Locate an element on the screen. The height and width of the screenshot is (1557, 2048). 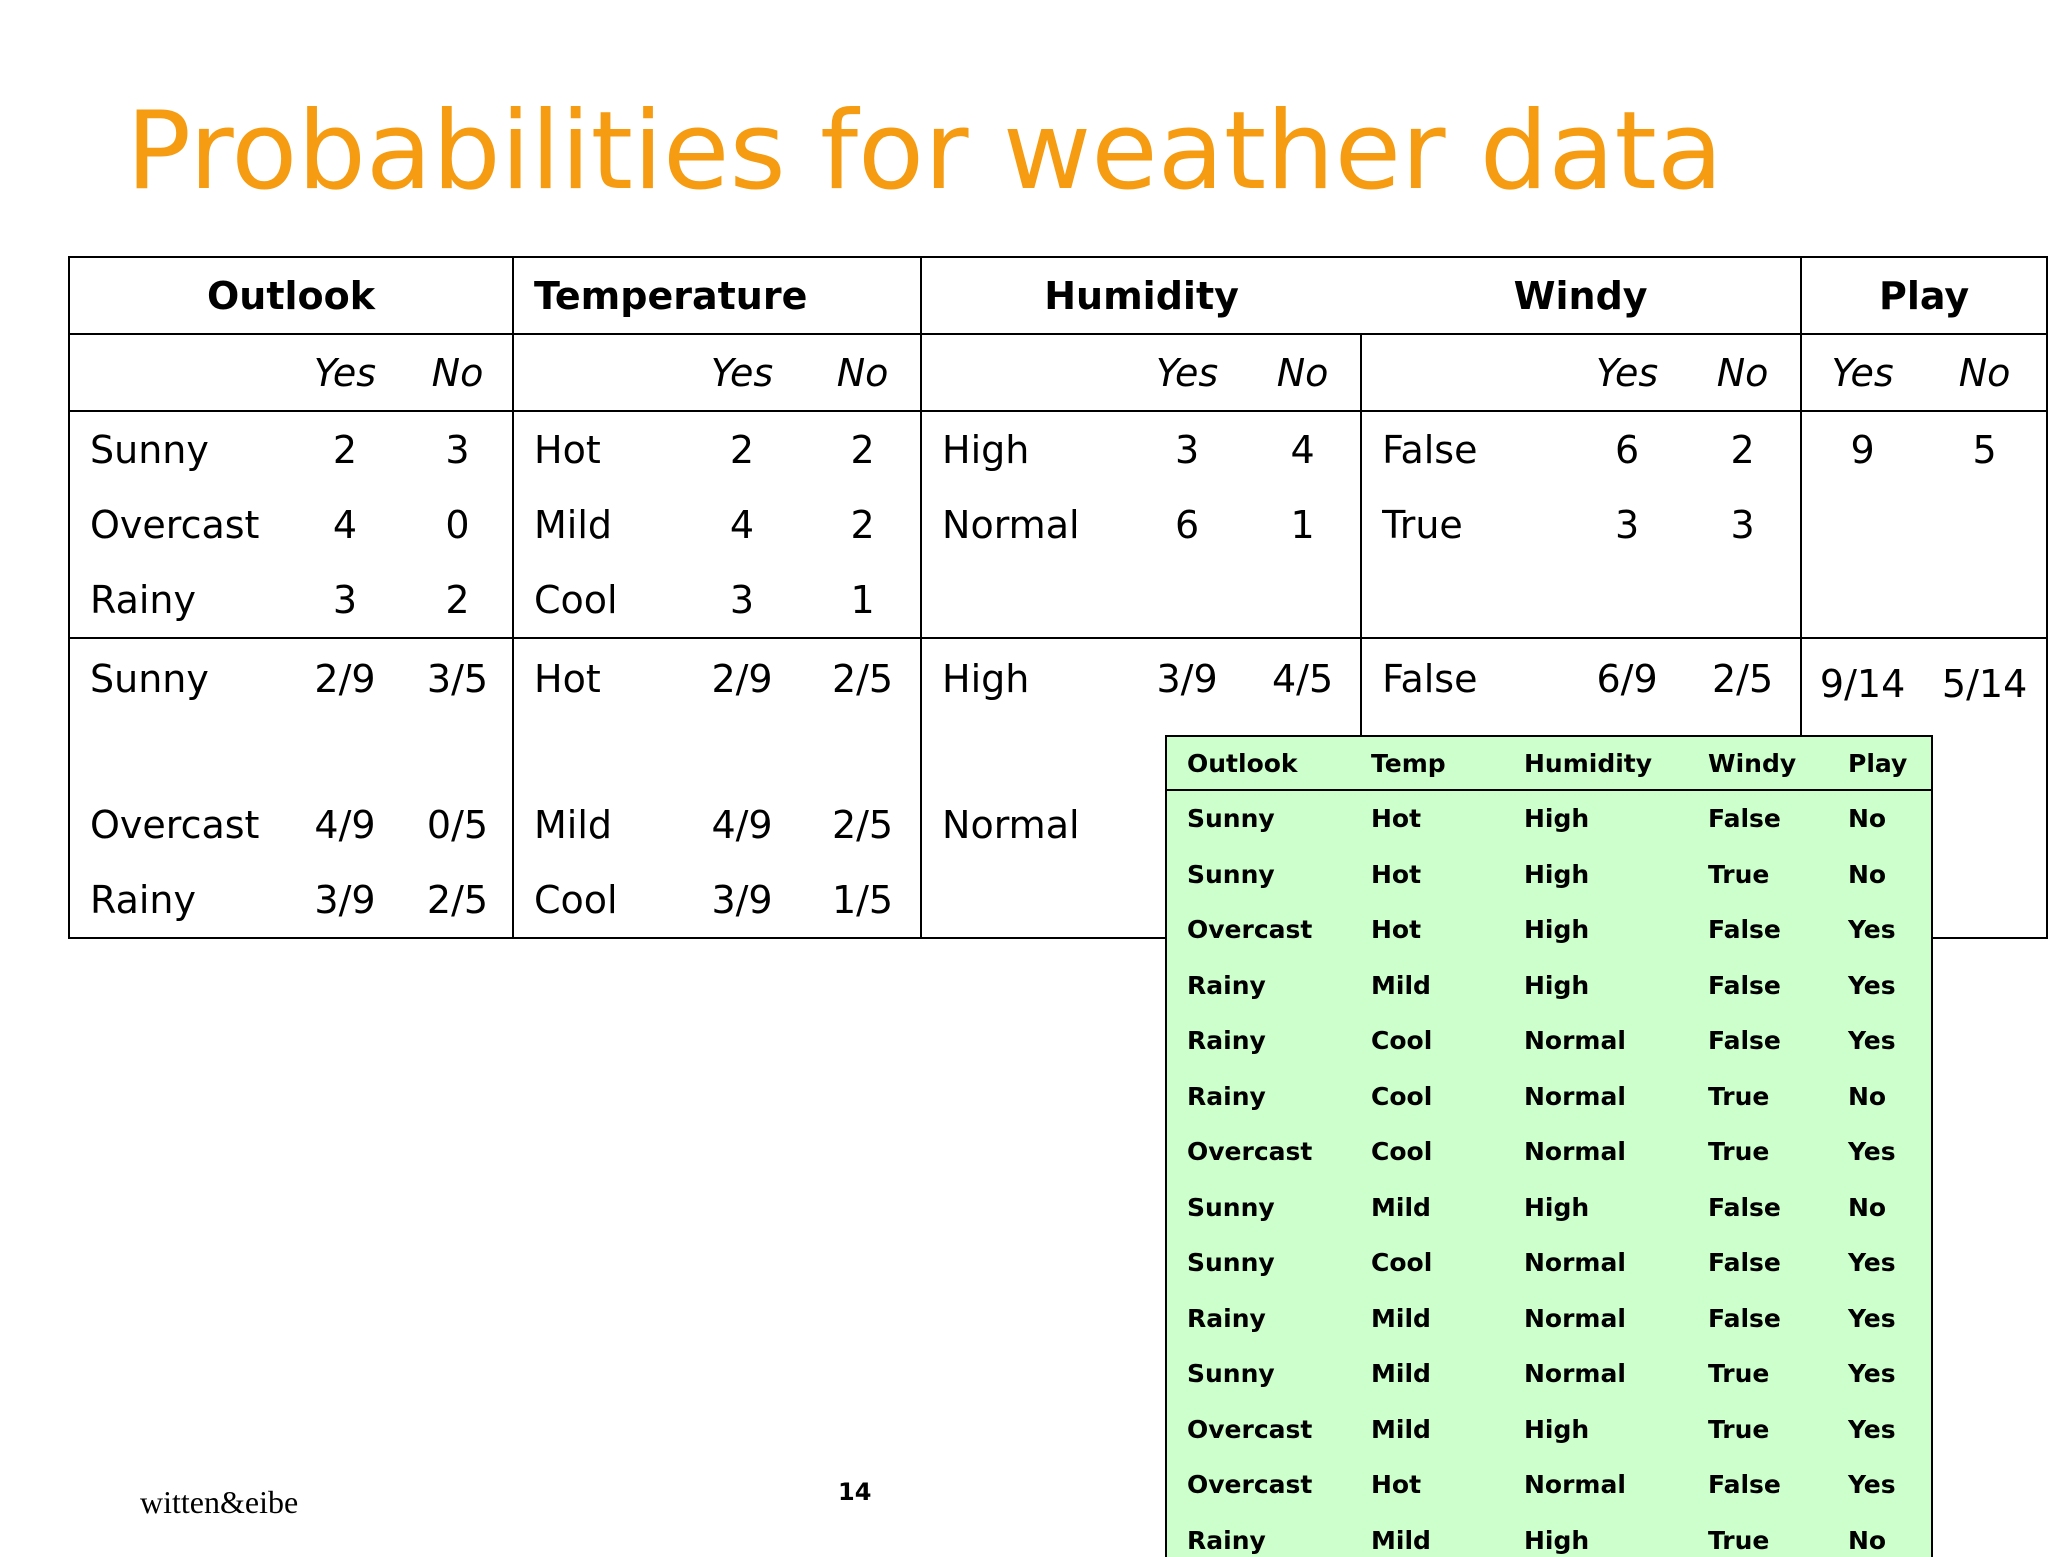
data-header-row: Outlook Temp Humidity Windy Play is located at coordinates (1549, 763).